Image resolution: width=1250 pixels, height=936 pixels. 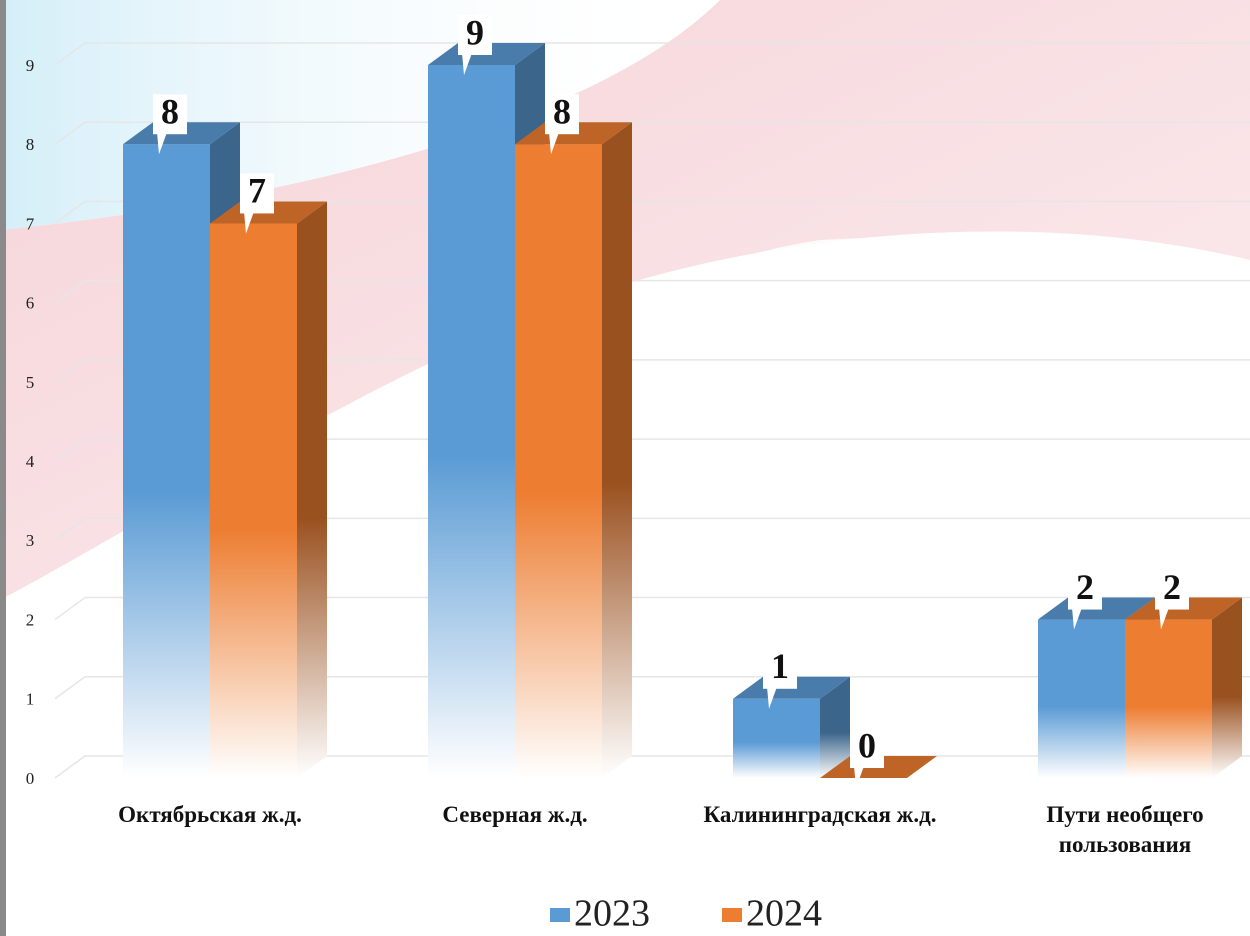 What do you see at coordinates (475, 32) in the screenshot?
I see `value-label: 9` at bounding box center [475, 32].